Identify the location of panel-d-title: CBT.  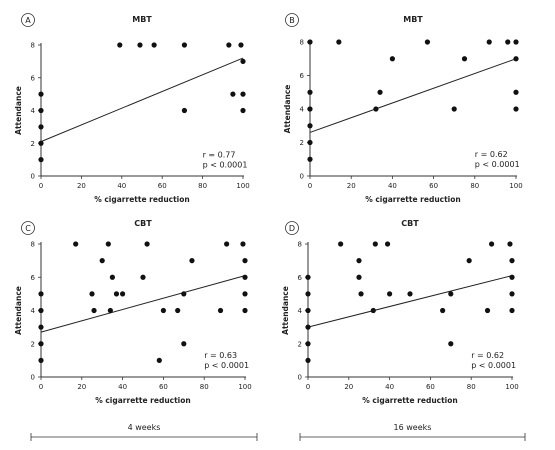
(410, 223).